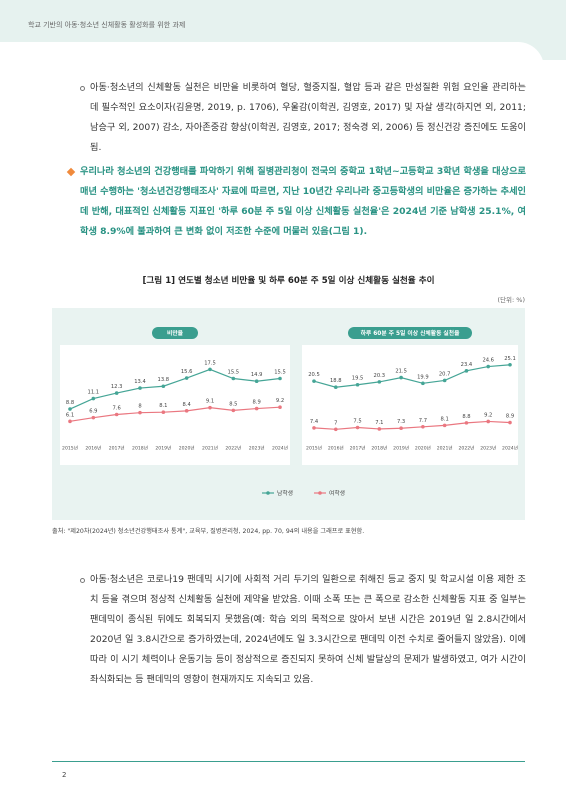 Image resolution: width=566 pixels, height=800 pixels. What do you see at coordinates (117, 387) in the screenshot?
I see `value-label: 12.3` at bounding box center [117, 387].